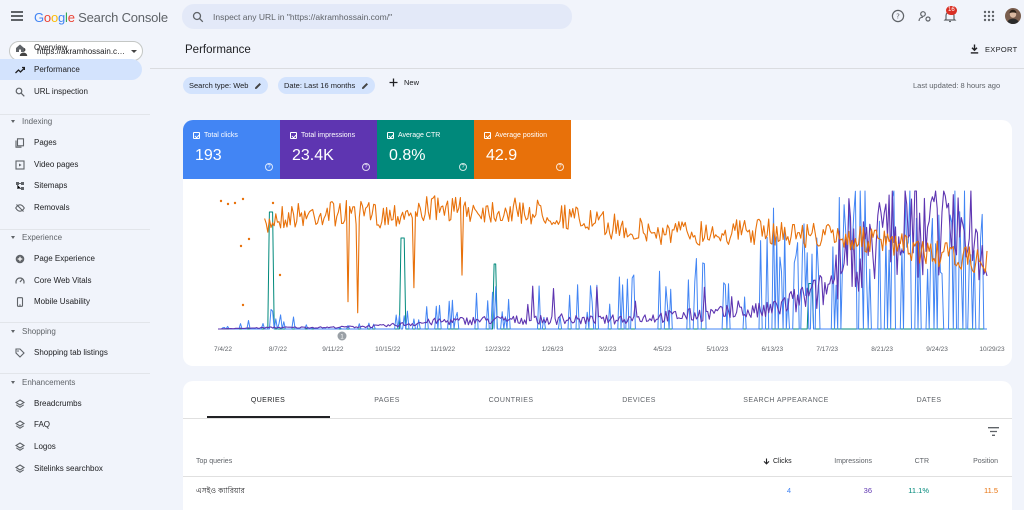 The height and width of the screenshot is (510, 1024). Describe the element at coordinates (20, 352) in the screenshot. I see `tag-icon` at that location.